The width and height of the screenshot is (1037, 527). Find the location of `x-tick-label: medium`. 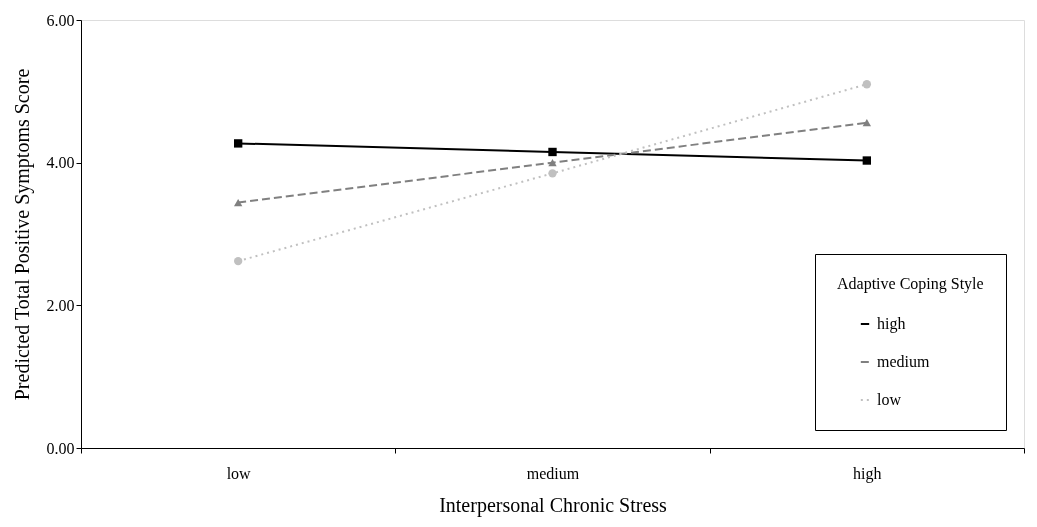

x-tick-label: medium is located at coordinates (553, 473).